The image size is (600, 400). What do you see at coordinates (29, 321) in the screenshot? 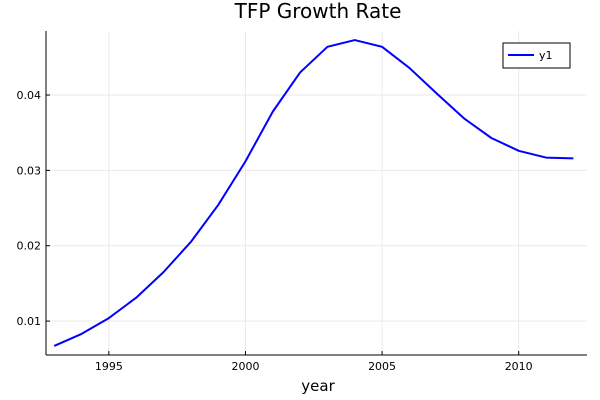
I see `y-tick-label: 0.01` at bounding box center [29, 321].